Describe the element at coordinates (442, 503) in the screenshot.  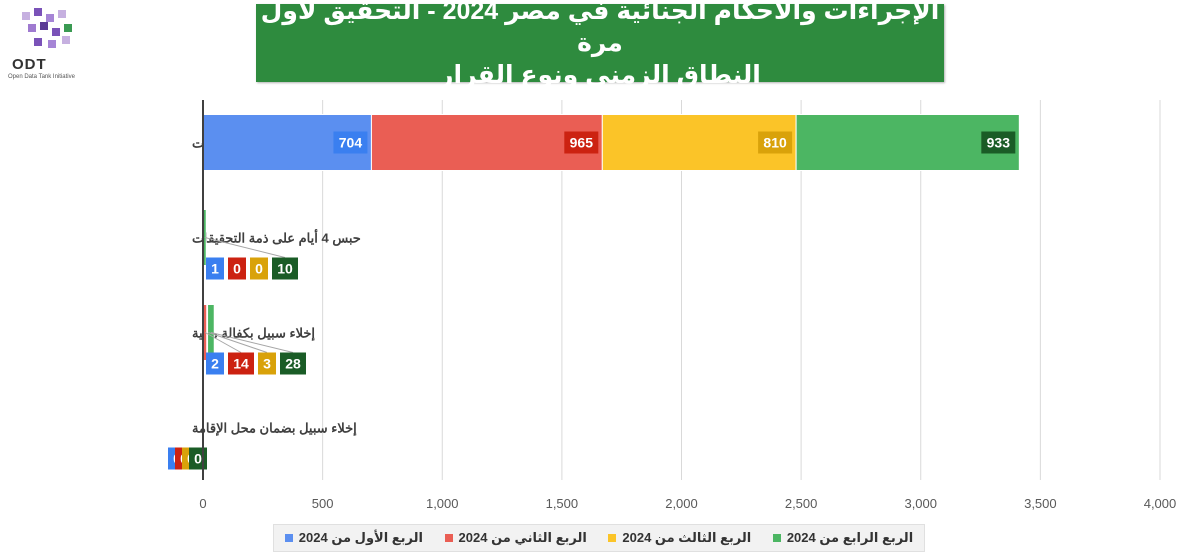
I see `x-tick-label: 1,000` at that location.